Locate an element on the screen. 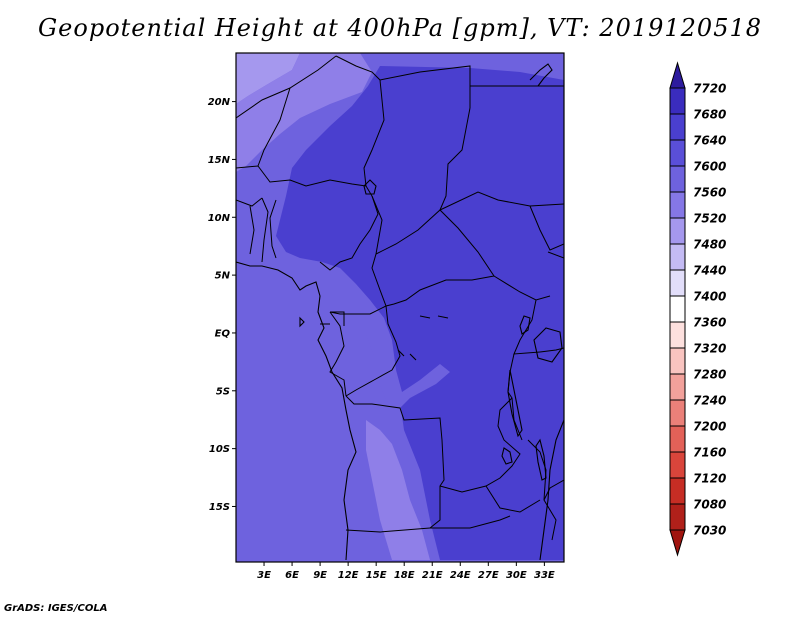  border-gabon-eq is located at coordinates (332, 318).